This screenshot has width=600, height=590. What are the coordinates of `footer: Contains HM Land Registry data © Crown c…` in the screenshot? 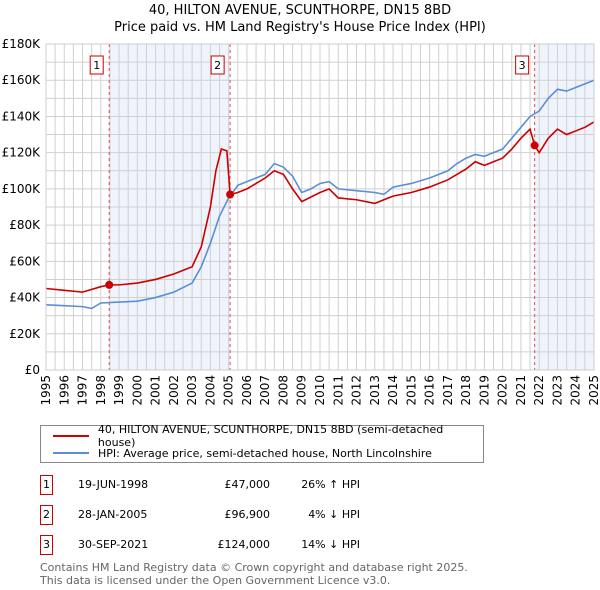 It's located at (254, 574).